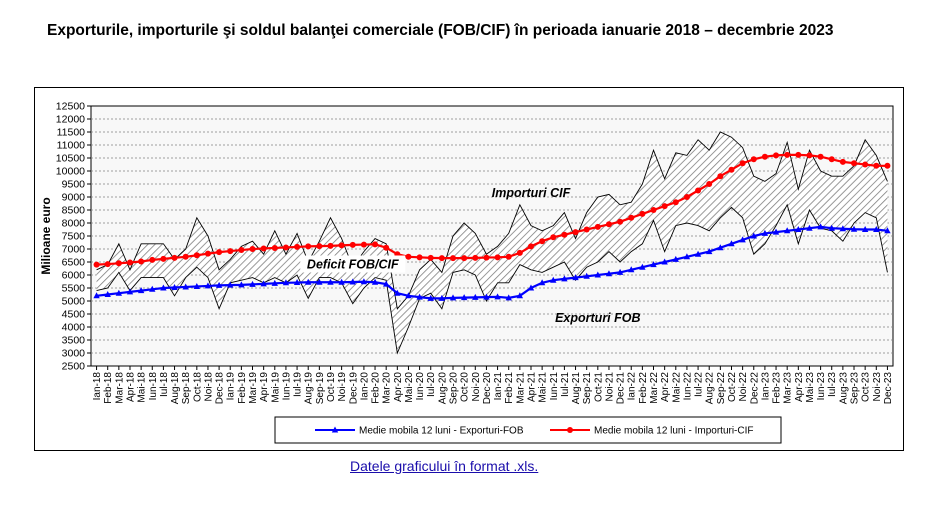  I want to click on legend-imports-label: Medie mobila 12 luni - Importuri-CIF, so click(674, 431).